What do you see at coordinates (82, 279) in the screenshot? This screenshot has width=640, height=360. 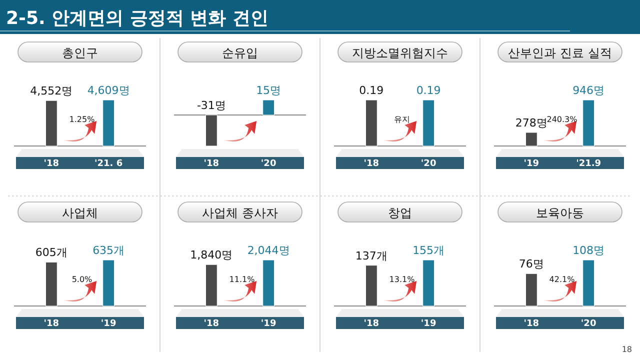 I see `annotation: 5.0%` at bounding box center [82, 279].